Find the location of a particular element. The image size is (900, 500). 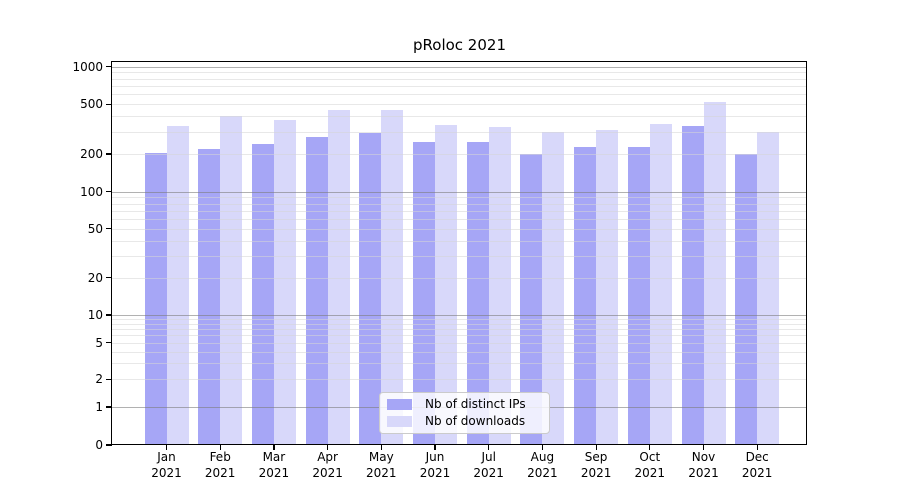

x-tick-label-sep: Sep 2021 is located at coordinates (596, 465).